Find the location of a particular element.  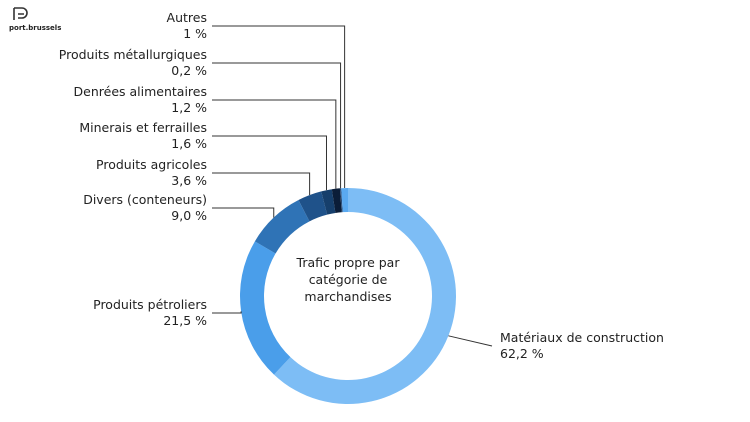

slice-label: Produits agricoles is located at coordinates (151, 164).